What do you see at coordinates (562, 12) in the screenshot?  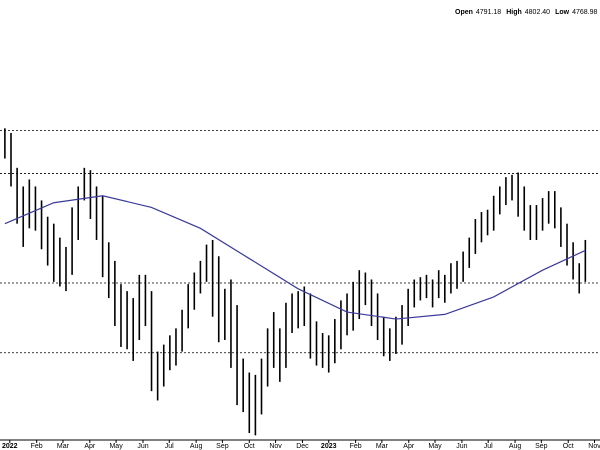 I see `header-label: Low` at bounding box center [562, 12].